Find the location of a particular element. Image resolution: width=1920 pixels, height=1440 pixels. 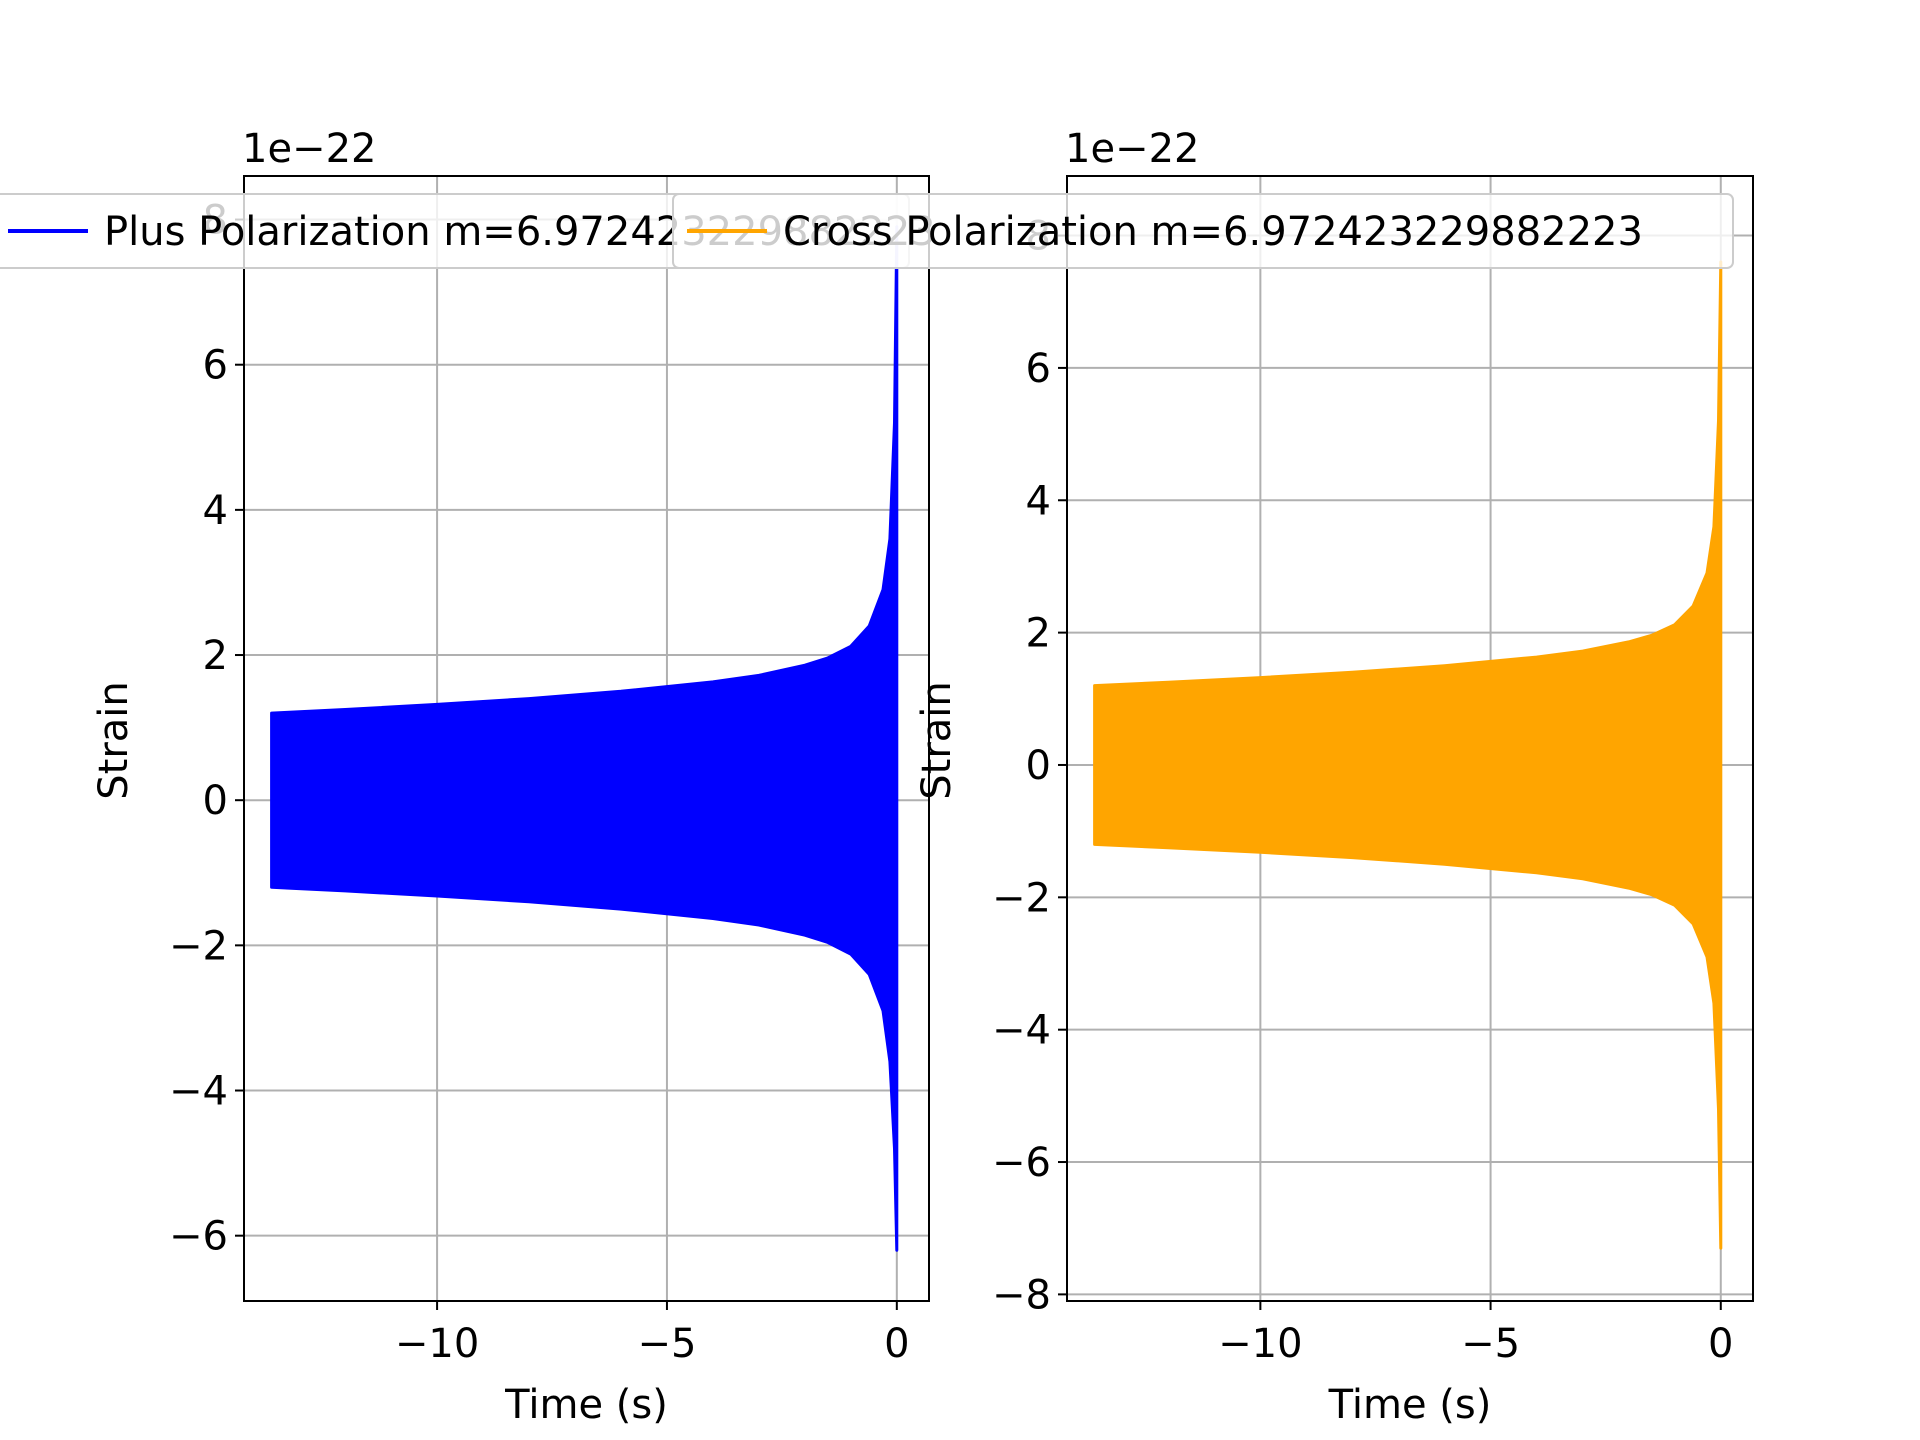

legend-box is located at coordinates (1203, 231).